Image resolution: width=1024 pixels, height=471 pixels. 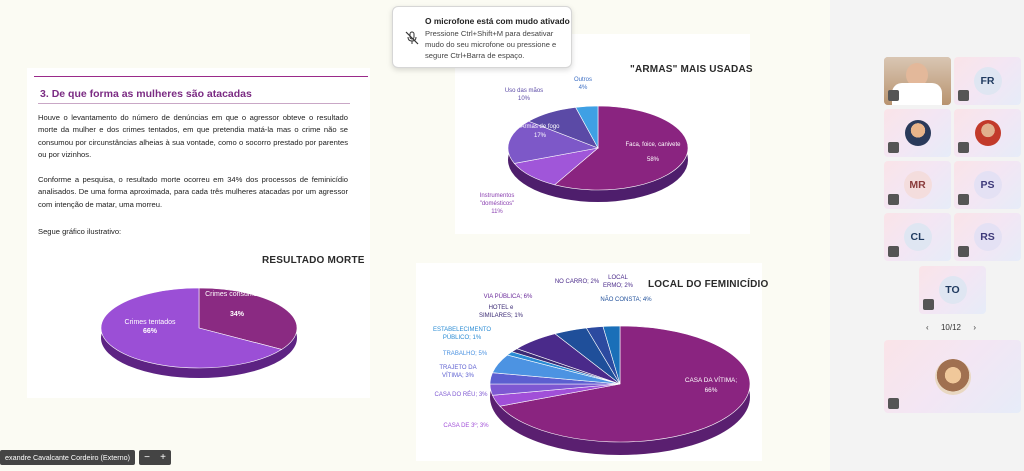 I want to click on avatar: FR, so click(x=987, y=81).